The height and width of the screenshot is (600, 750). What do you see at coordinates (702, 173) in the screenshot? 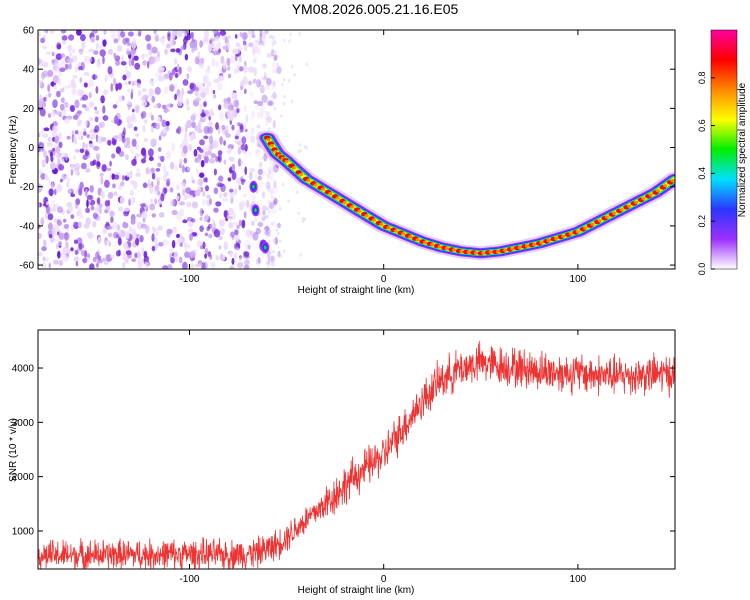
I see `colorbar-tick-label: 0.4` at bounding box center [702, 173].